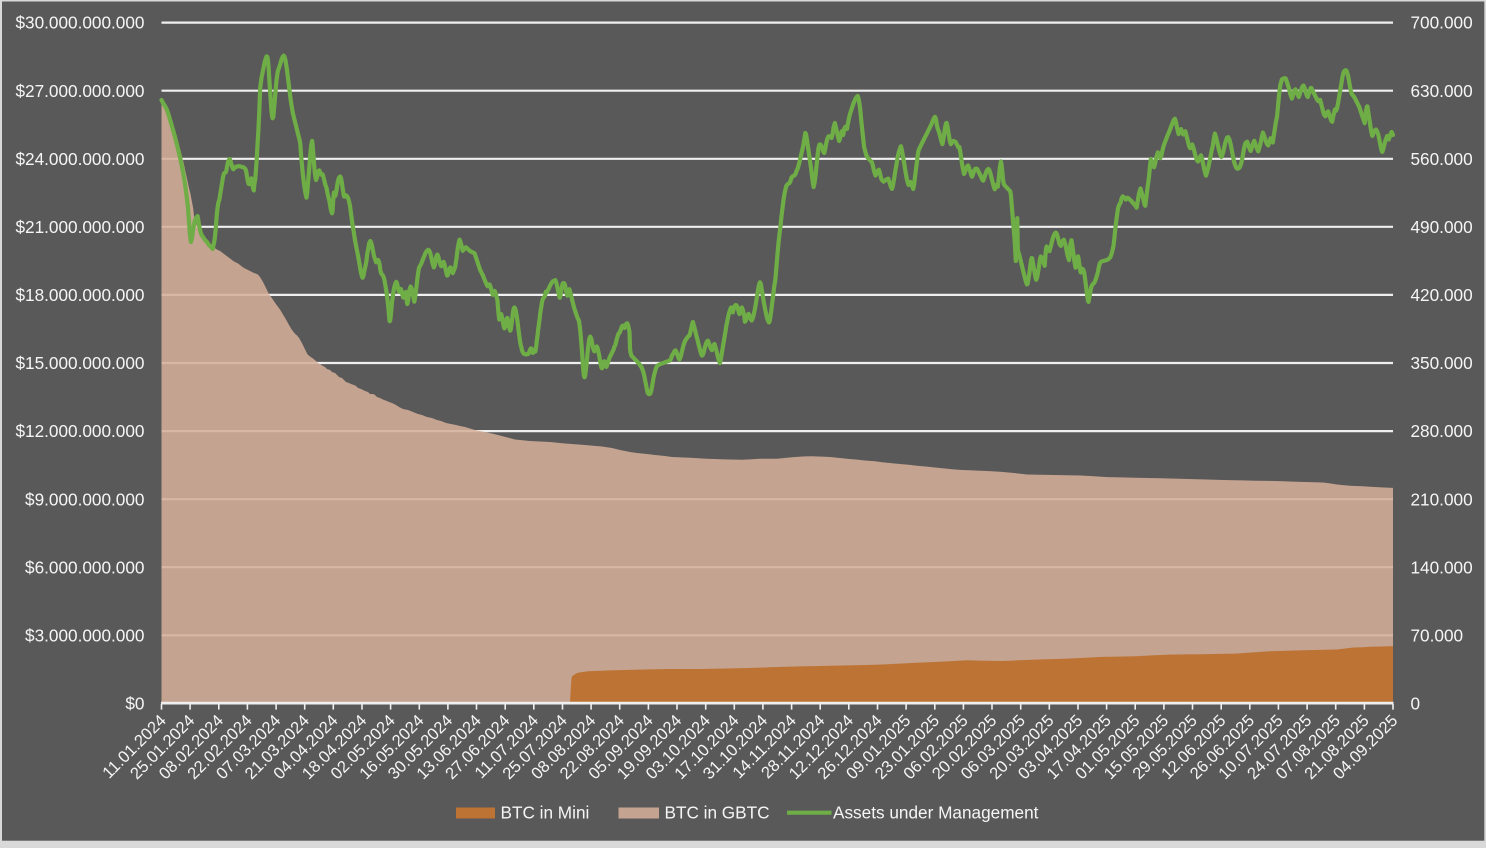 The height and width of the screenshot is (848, 1486). What do you see at coordinates (1442, 91) in the screenshot?
I see `svg-text: 630.000` at bounding box center [1442, 91].